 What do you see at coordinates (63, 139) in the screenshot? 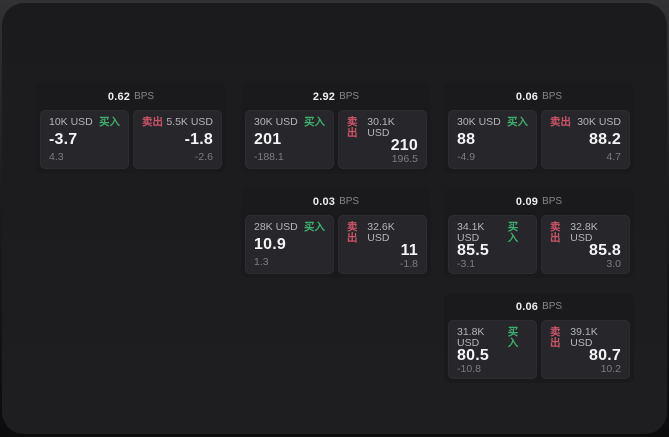
I see `buy-price: -3.7` at bounding box center [63, 139].